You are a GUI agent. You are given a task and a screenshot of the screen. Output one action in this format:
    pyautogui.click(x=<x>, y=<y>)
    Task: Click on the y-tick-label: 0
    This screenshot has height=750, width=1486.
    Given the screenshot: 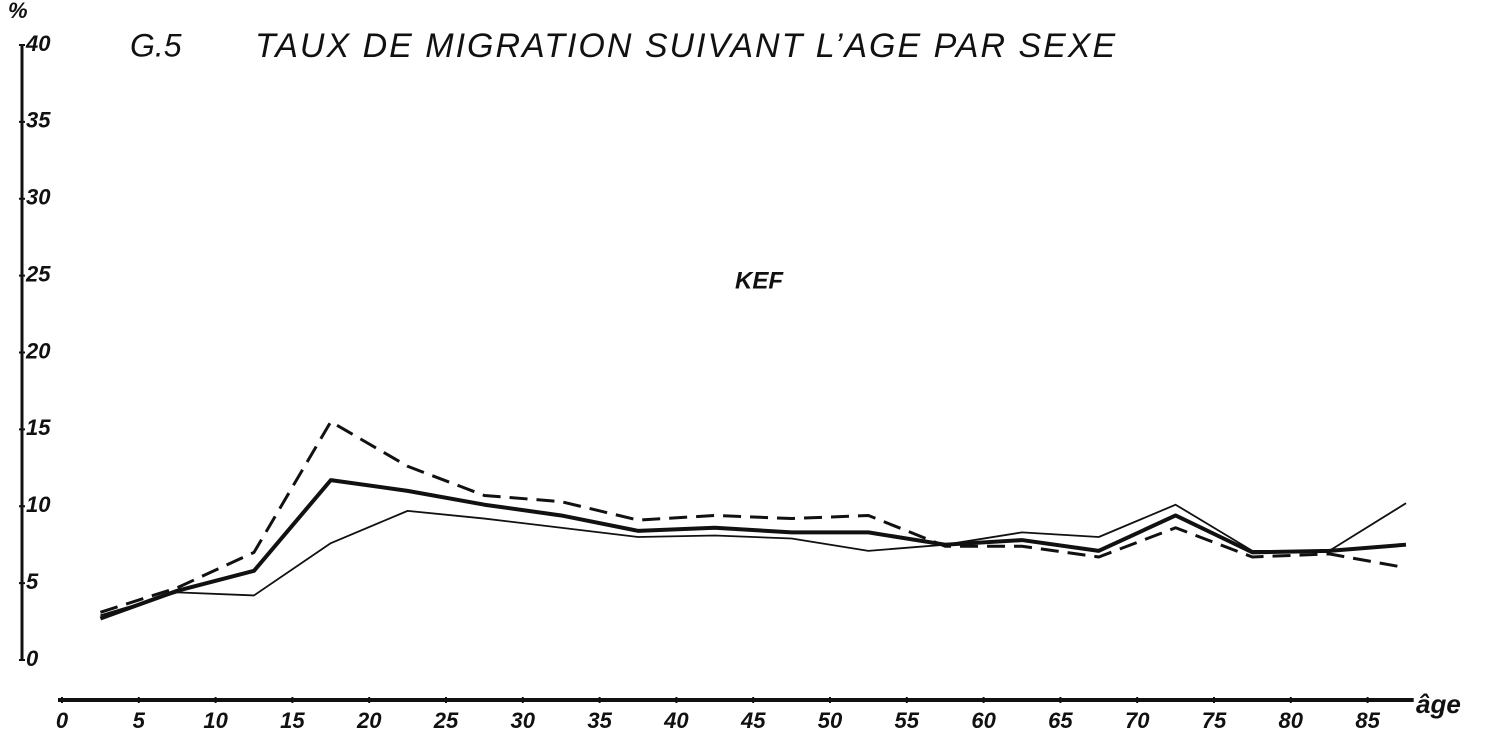 What is the action you would take?
    pyautogui.click(x=32, y=658)
    